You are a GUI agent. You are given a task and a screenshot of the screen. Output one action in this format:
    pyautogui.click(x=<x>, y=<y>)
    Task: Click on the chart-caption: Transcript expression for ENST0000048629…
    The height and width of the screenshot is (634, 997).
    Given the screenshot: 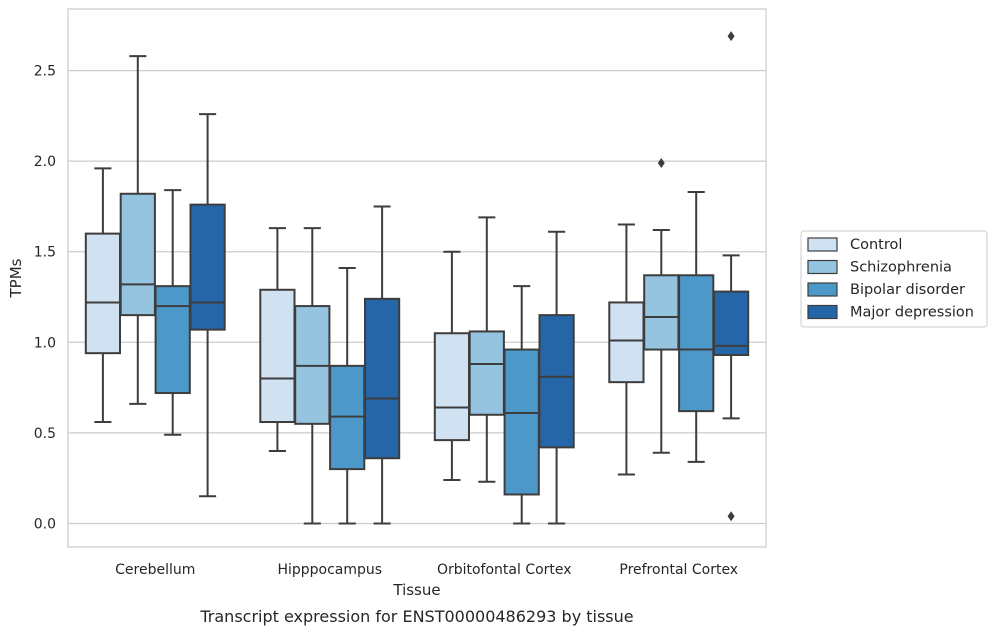 What is the action you would take?
    pyautogui.click(x=416, y=616)
    